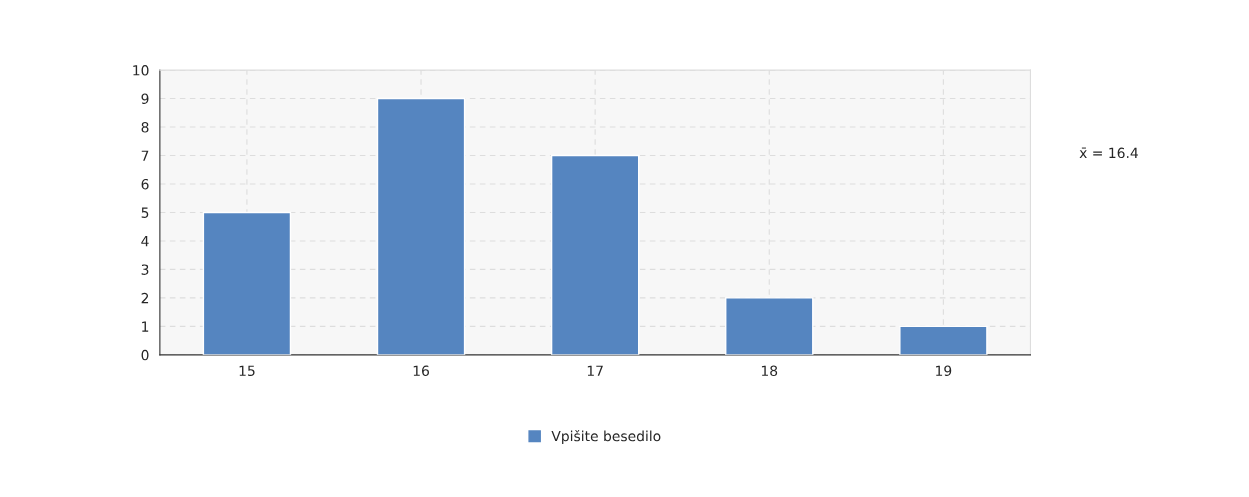 The image size is (1249, 497). I want to click on y-tick-label: 6, so click(145, 184).